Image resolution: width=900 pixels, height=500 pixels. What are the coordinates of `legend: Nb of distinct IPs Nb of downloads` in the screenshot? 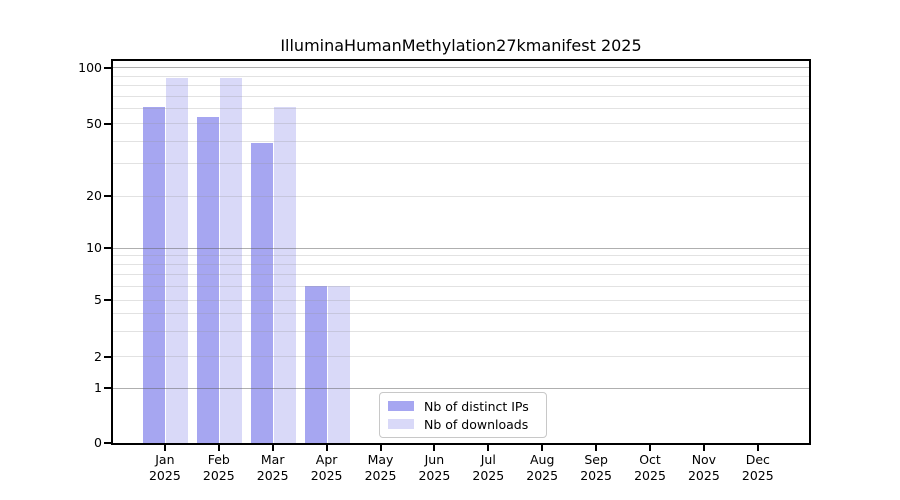 It's located at (463, 415).